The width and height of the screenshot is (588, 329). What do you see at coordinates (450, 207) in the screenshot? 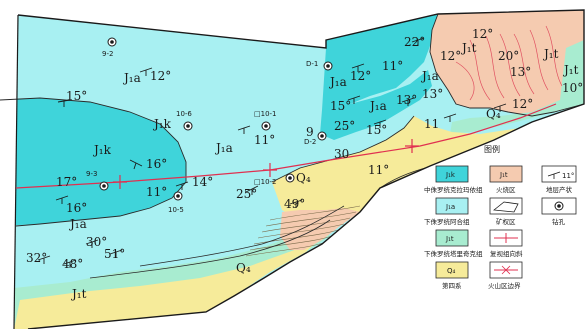
I see `legend-symbol: J₁a` at bounding box center [450, 207].